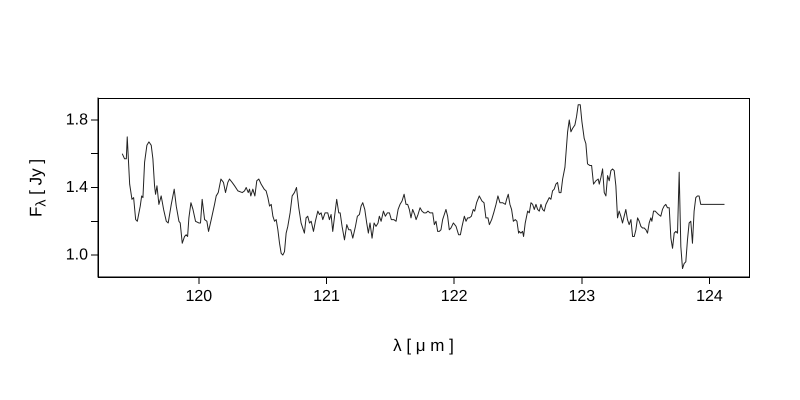  I want to click on x-tick-label: 121, so click(326, 297).